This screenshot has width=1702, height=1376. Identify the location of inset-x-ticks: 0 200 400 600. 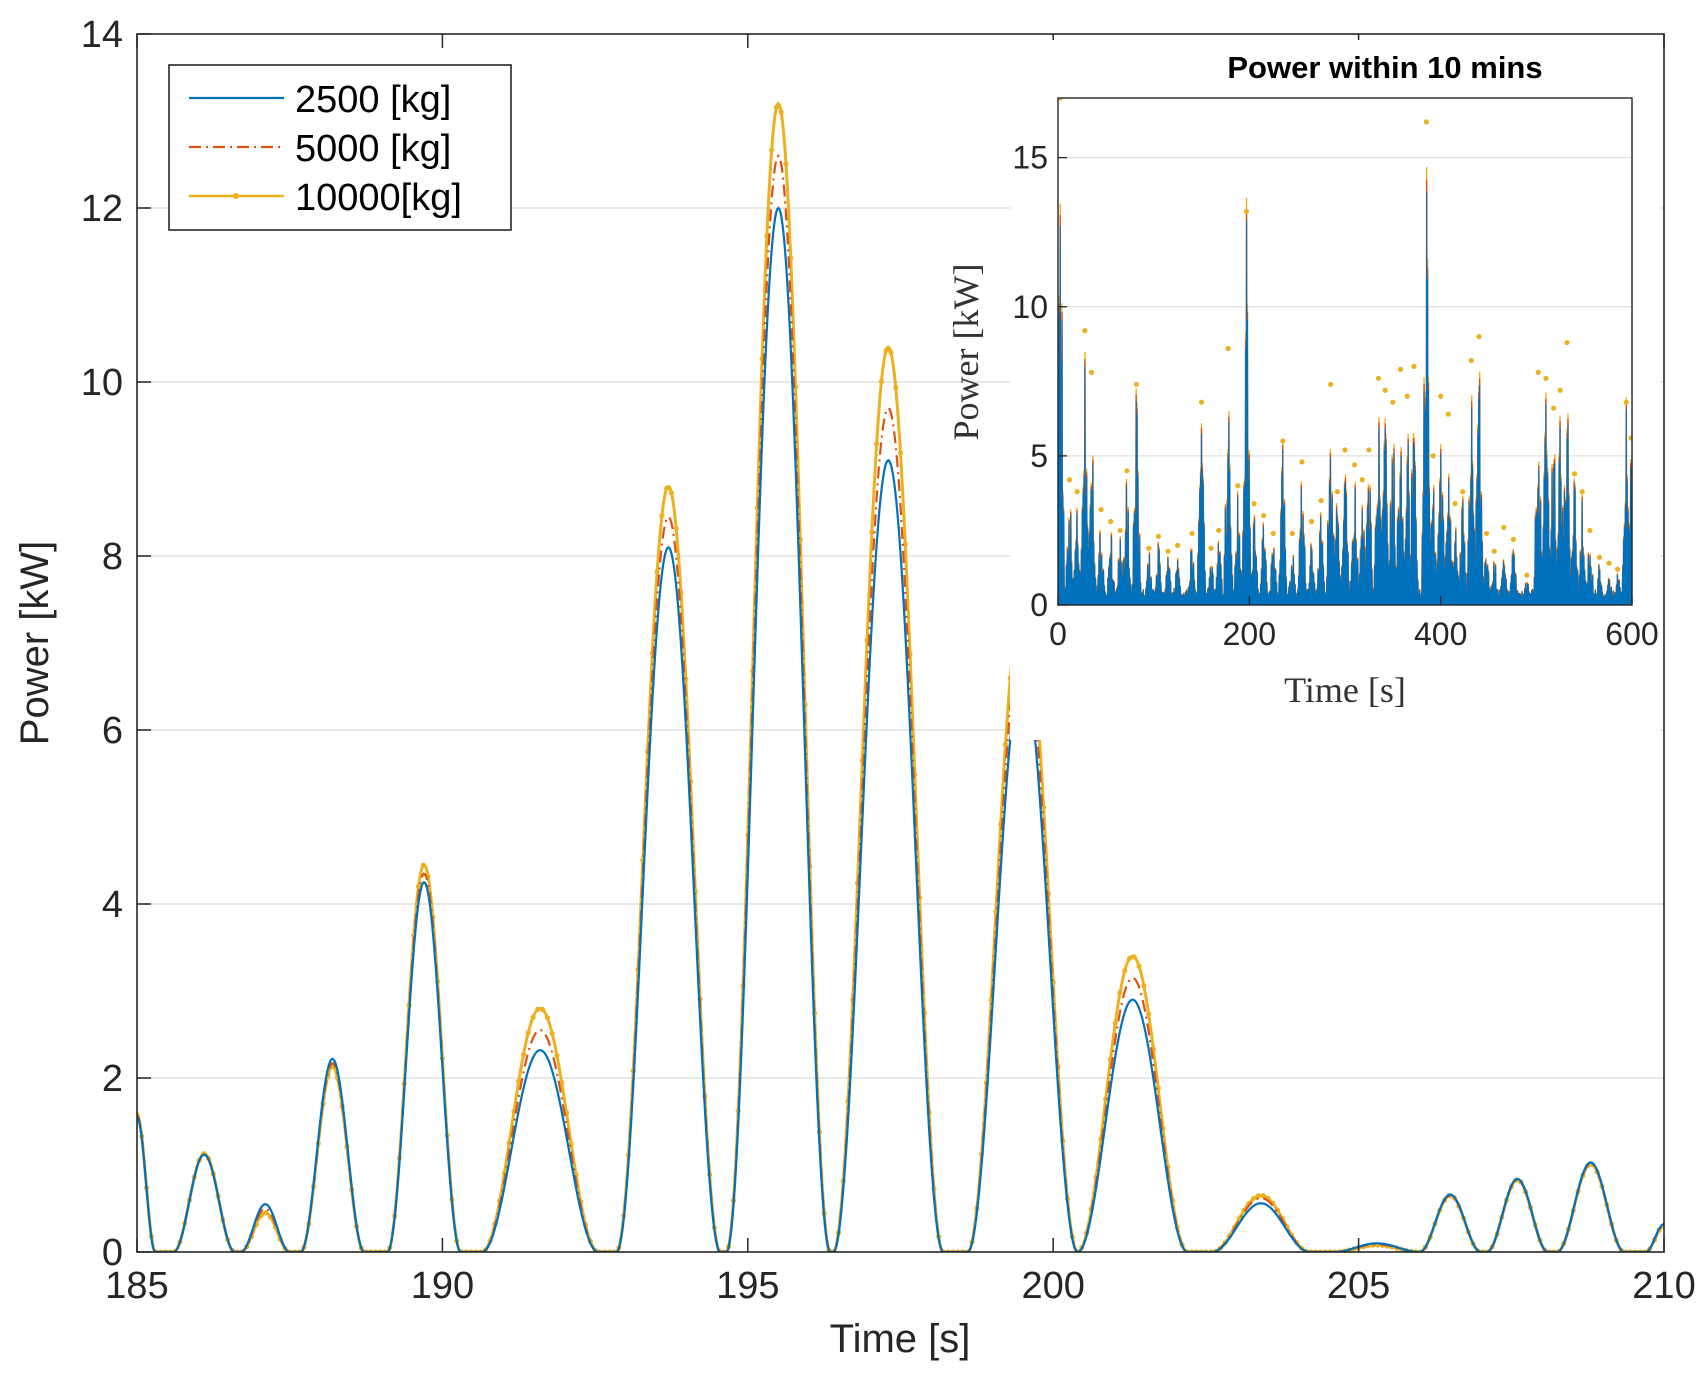
(1354, 624).